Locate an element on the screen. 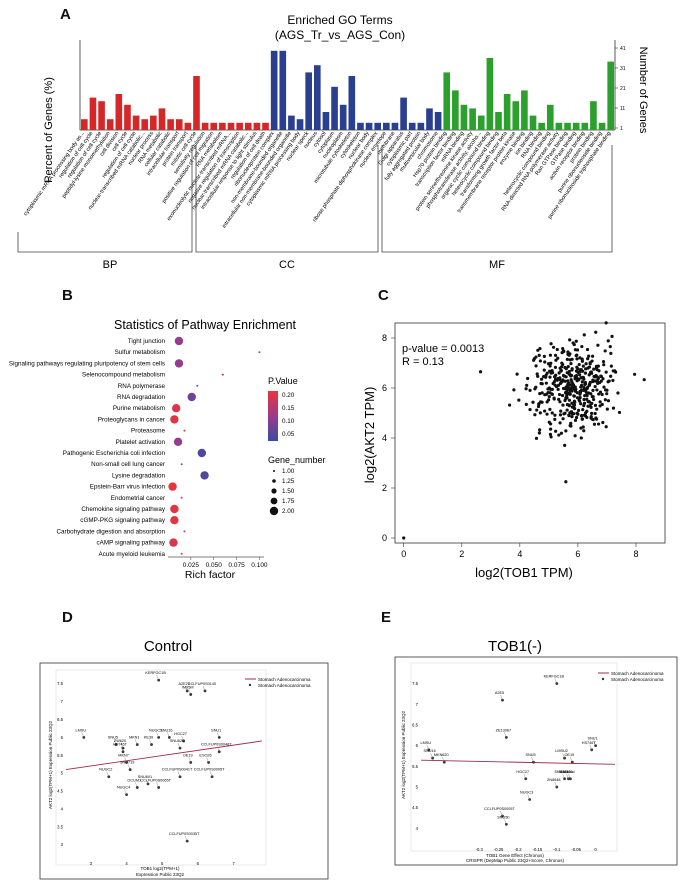  tob1-ytick-label: 6 is located at coordinates (417, 745).